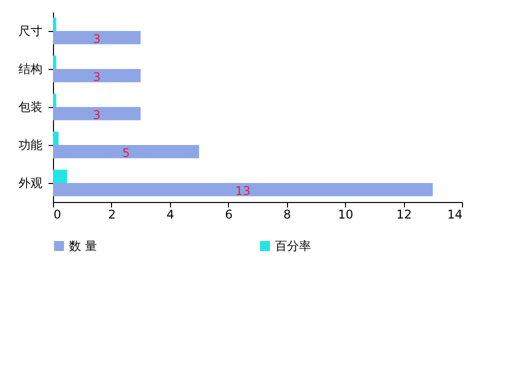 The image size is (512, 384). Describe the element at coordinates (126, 153) in the screenshot. I see `data-label: 5` at that location.